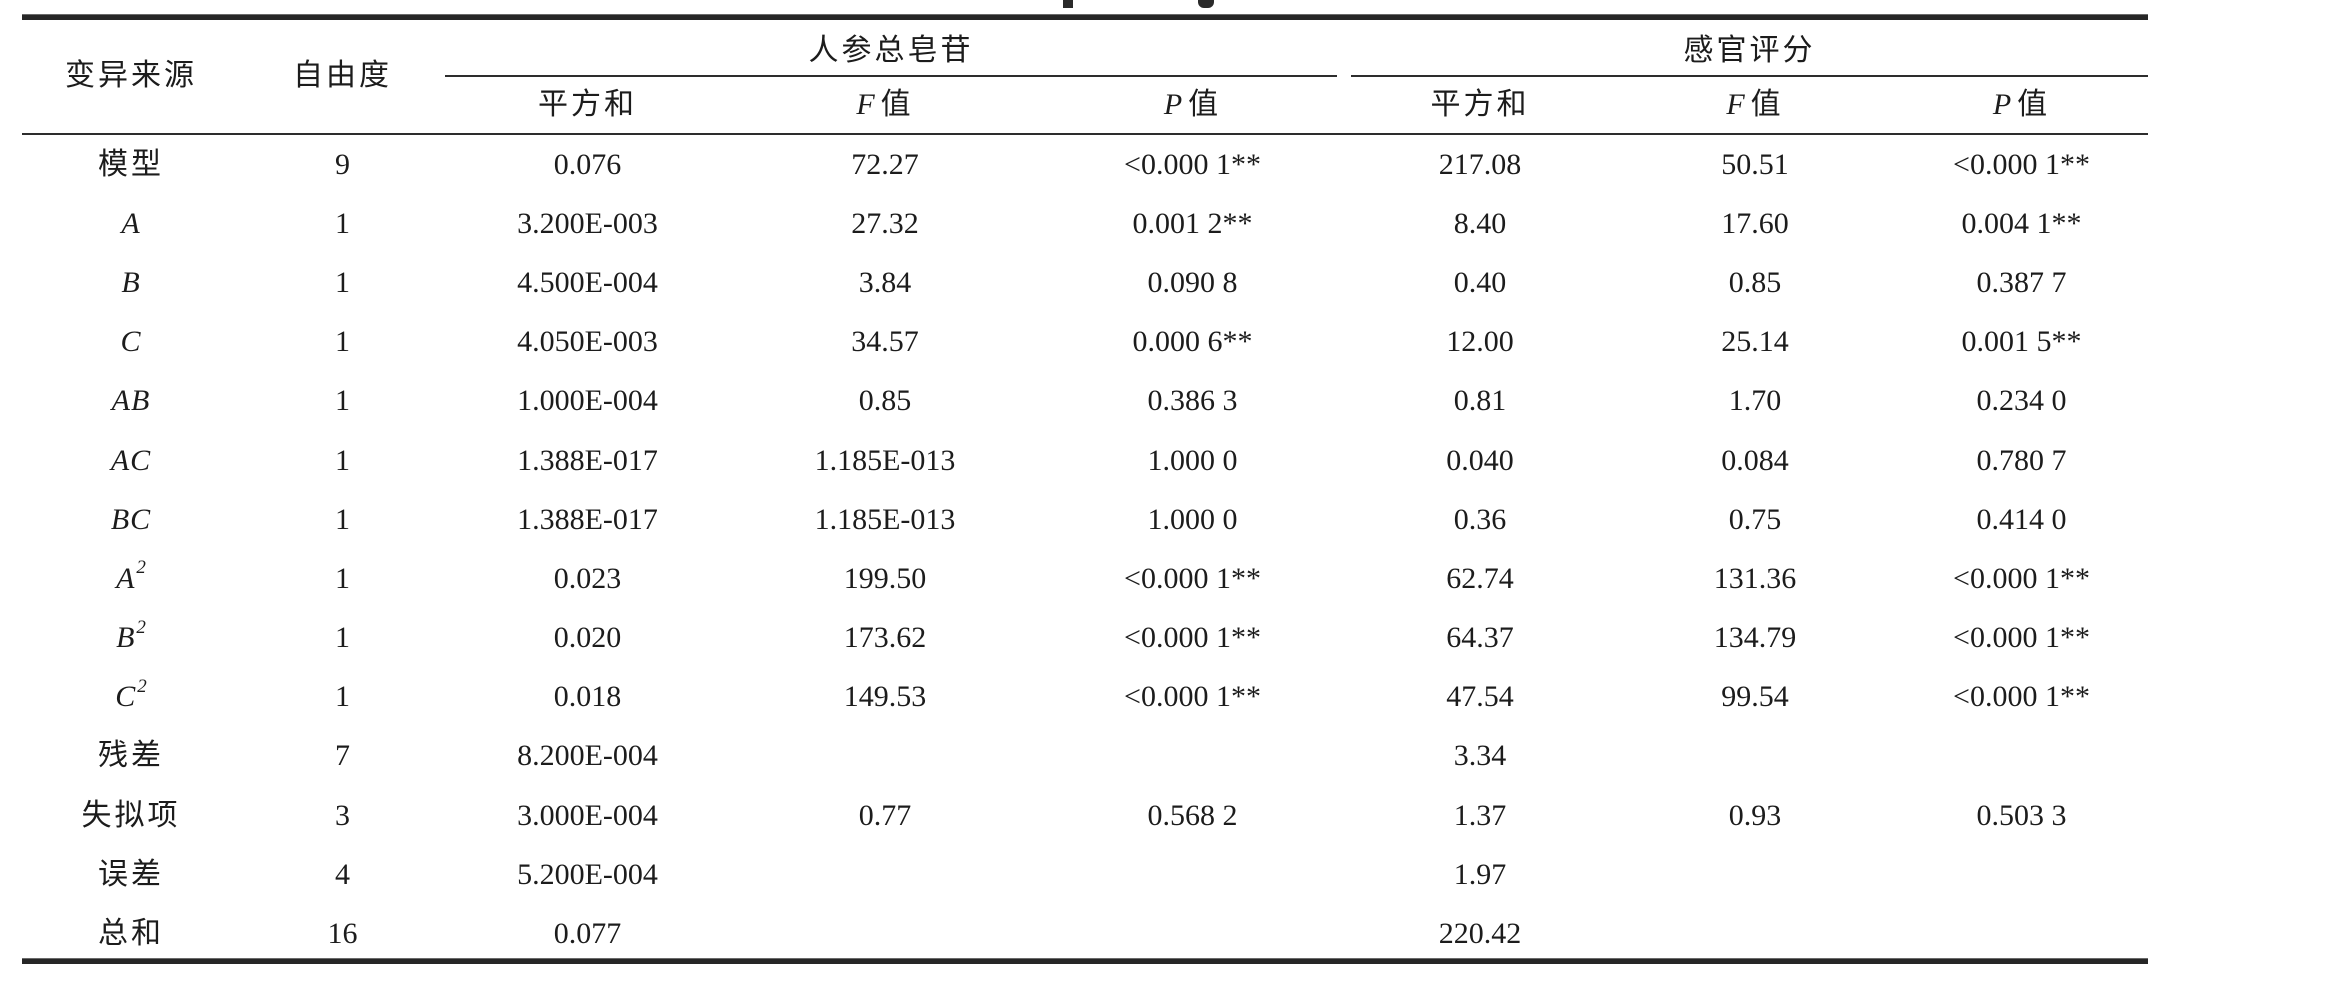 This screenshot has height=984, width=2337. I want to click on row-label: 总和, so click(131, 934).